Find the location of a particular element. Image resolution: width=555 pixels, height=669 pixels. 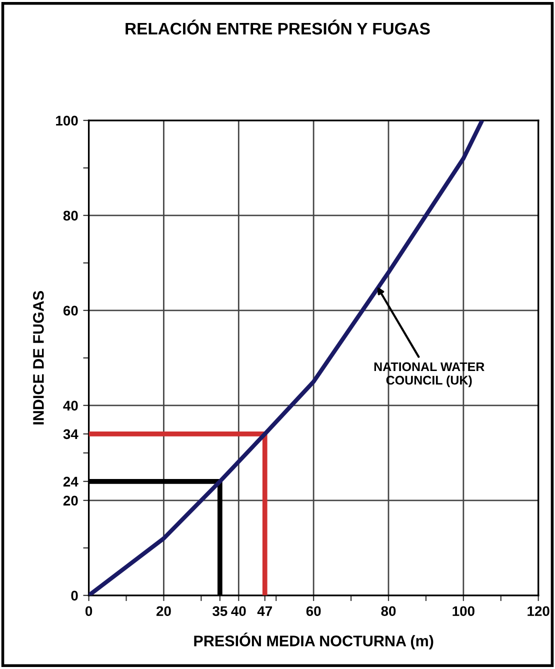

x-tick-label: 35 is located at coordinates (220, 611).